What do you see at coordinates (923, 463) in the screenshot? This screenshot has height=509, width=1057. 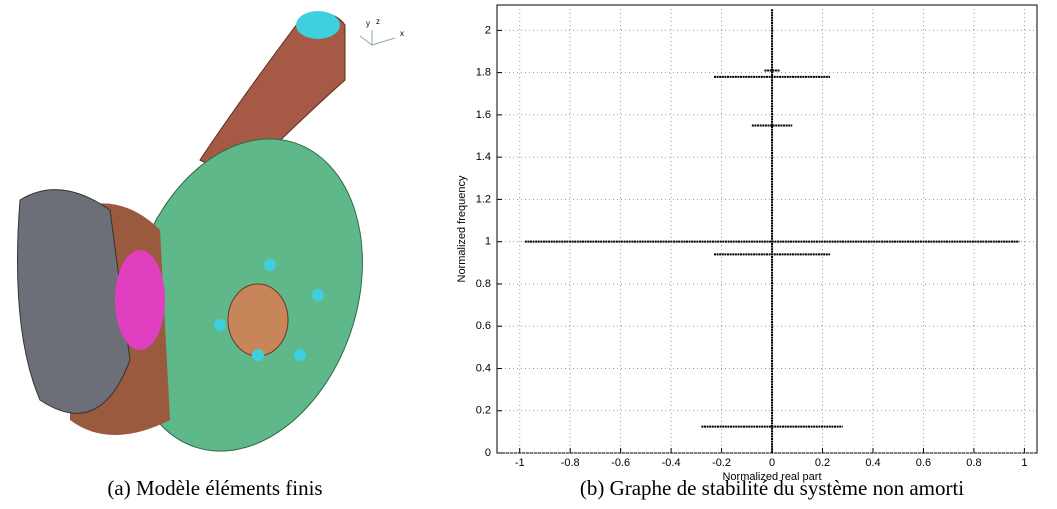 I see `x-tick-label: 0.6` at bounding box center [923, 463].